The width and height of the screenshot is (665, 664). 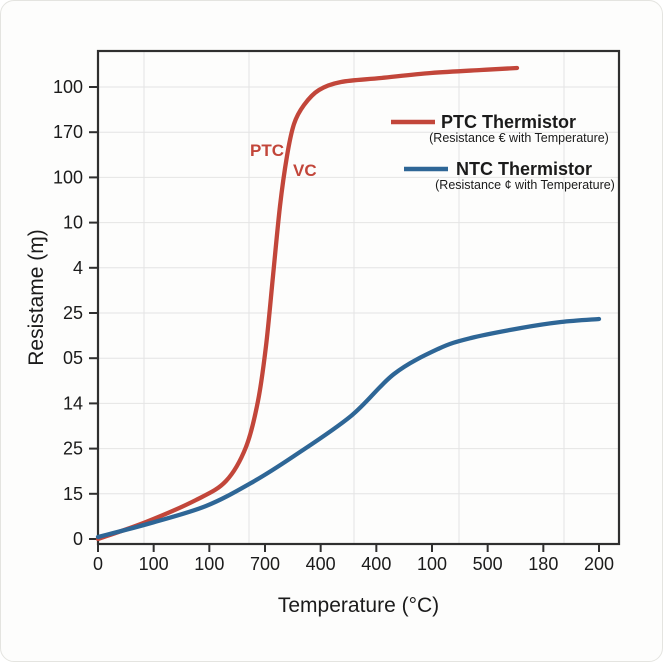 I want to click on y-tick-label: 14, so click(x=73, y=403).